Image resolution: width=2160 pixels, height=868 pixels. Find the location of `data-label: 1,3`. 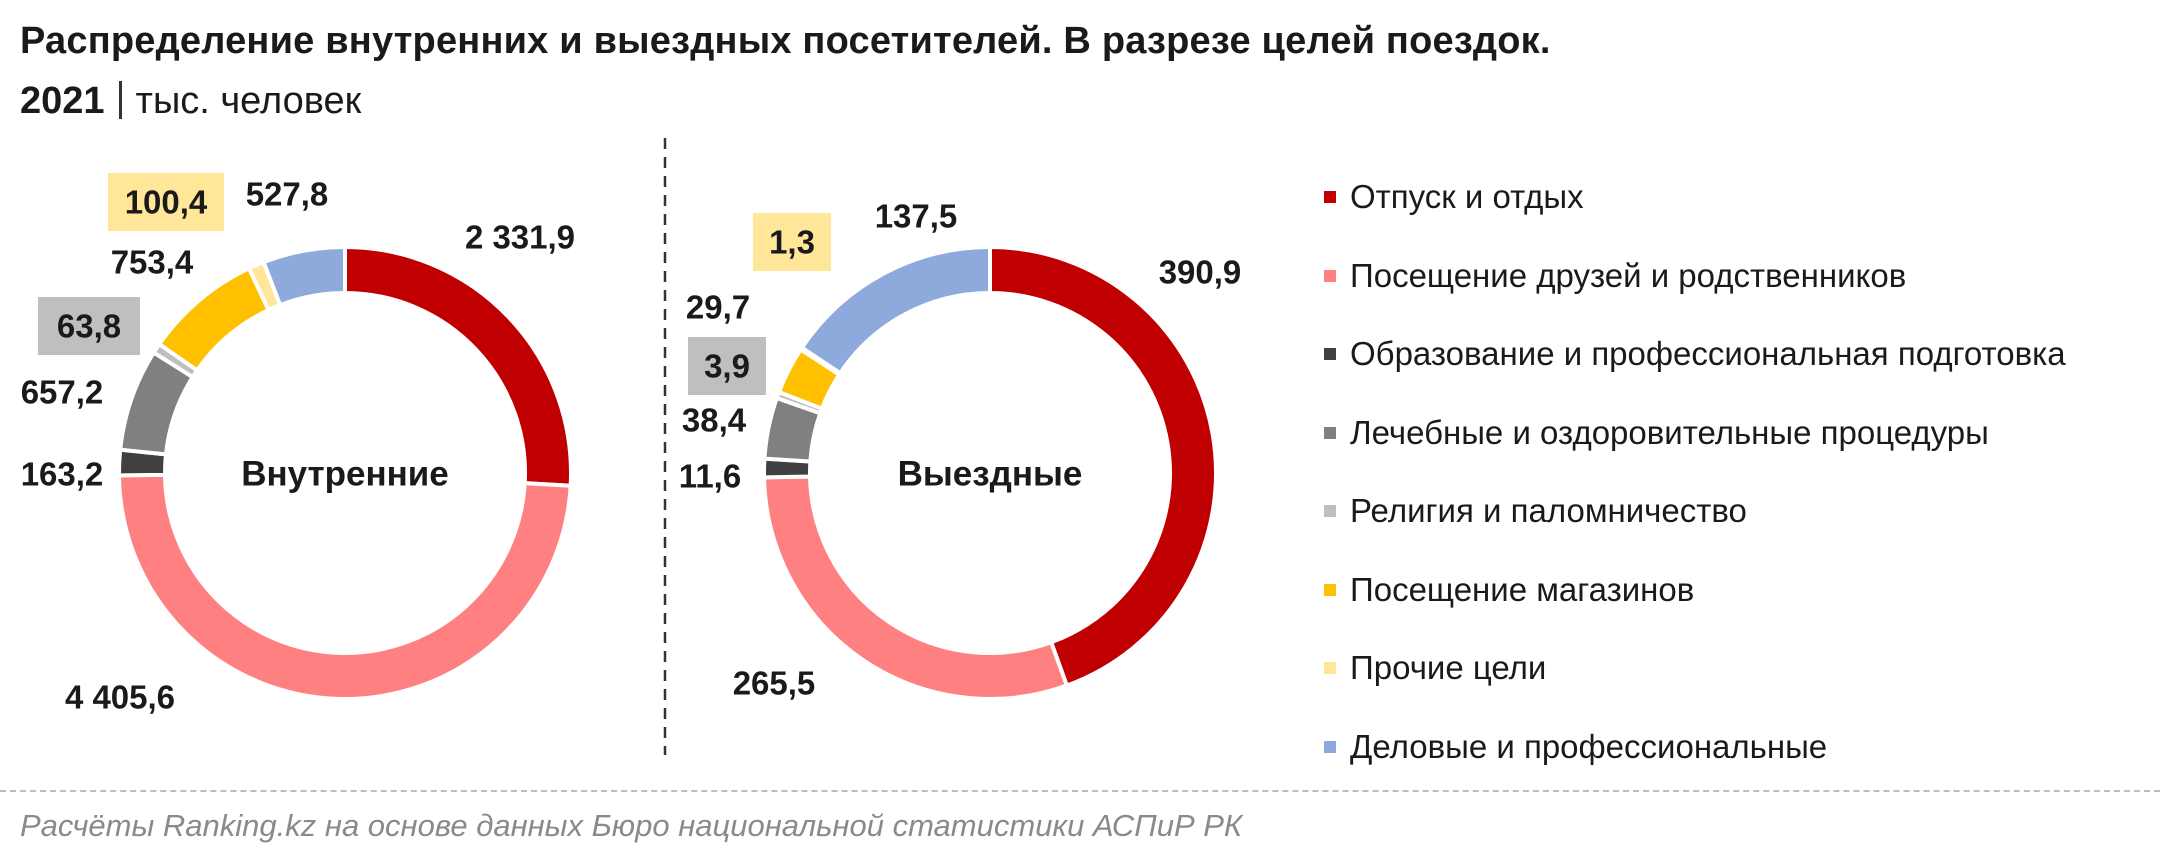

data-label: 1,3 is located at coordinates (792, 242).